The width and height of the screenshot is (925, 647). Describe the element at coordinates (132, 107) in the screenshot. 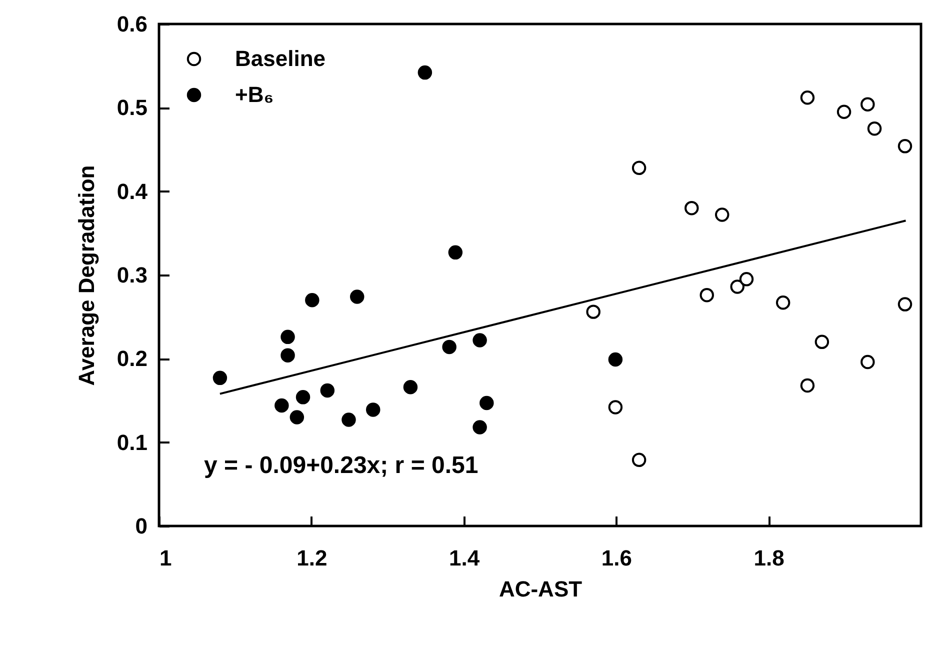

I see `y-tick-label: 0.5` at that location.